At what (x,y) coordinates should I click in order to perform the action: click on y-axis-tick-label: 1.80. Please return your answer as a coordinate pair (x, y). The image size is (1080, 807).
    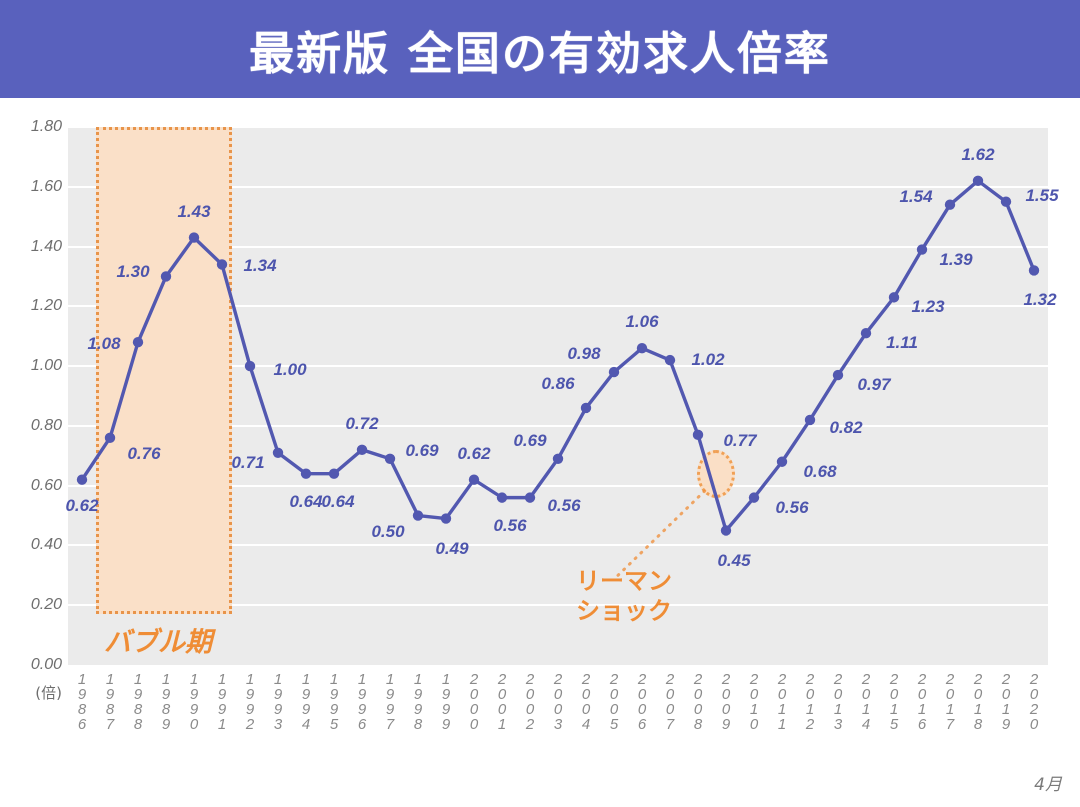
    Looking at the image, I should click on (46, 126).